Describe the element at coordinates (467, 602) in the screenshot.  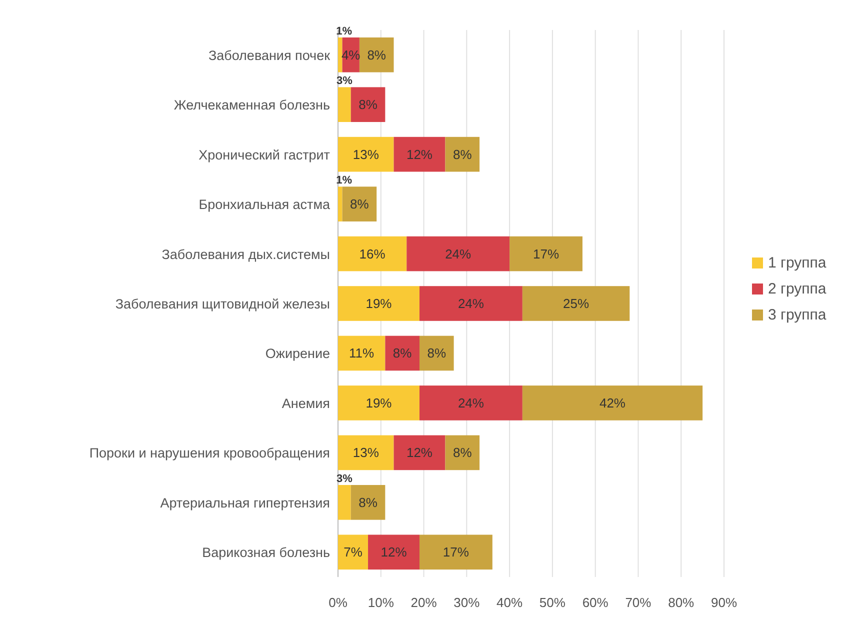
I see `x-tick-label: 30%` at that location.